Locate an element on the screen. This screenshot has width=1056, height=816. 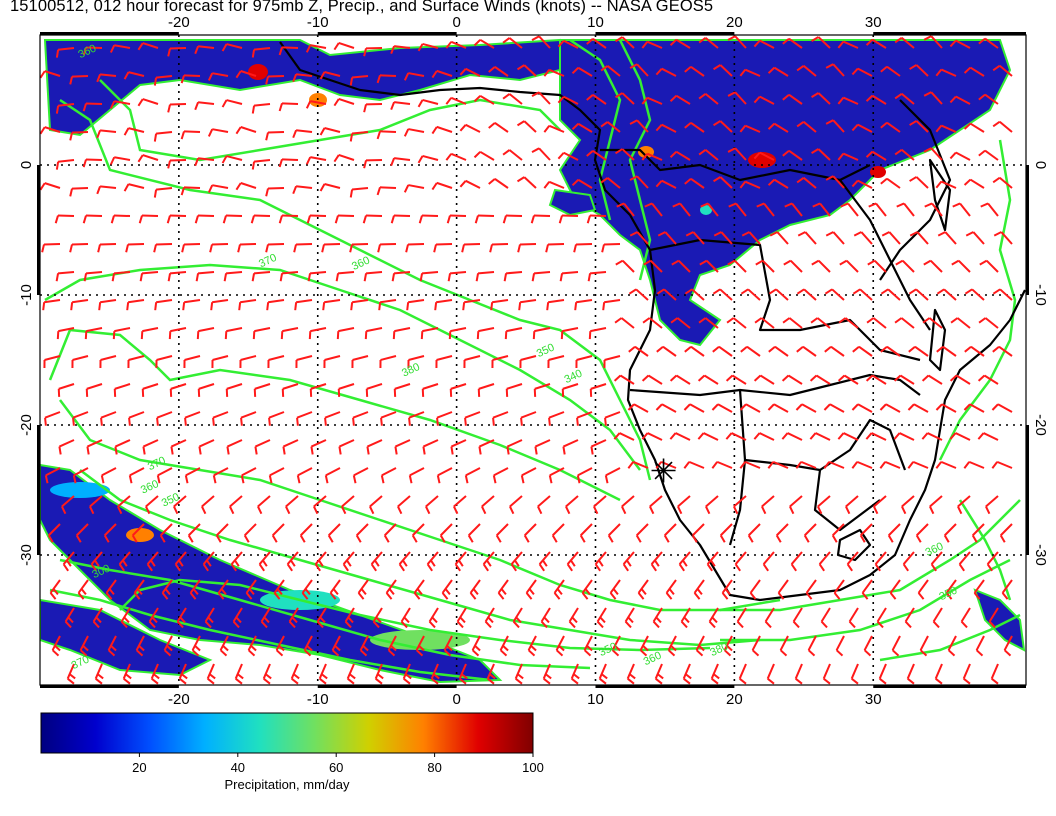
lon-tick-label-top: 10 is located at coordinates (595, 22).